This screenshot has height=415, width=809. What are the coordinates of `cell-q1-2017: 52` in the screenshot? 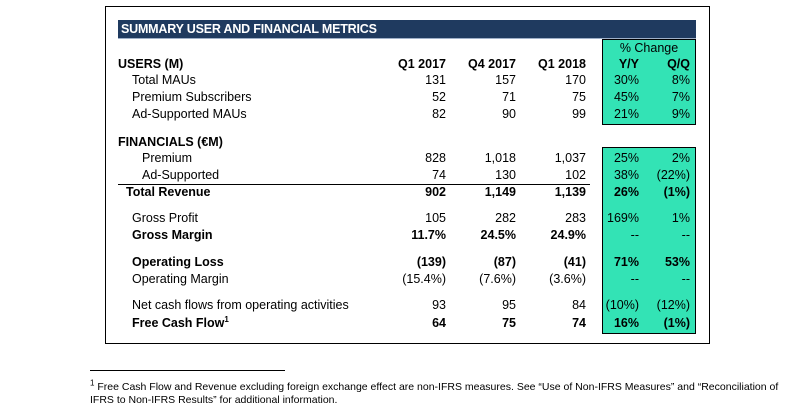 It's located at (439, 97).